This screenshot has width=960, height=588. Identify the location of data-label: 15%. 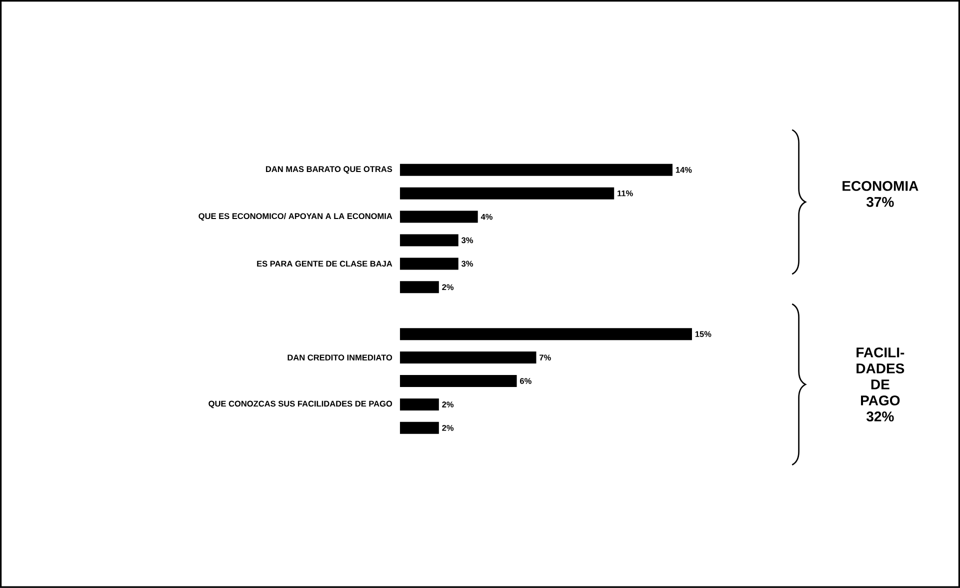
(703, 334).